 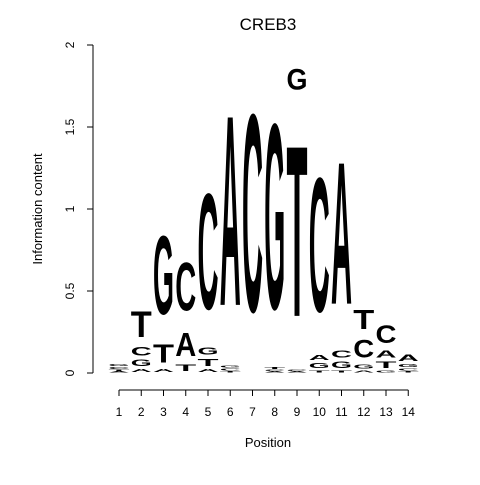 What do you see at coordinates (252, 412) in the screenshot?
I see `x-tick-label: 7` at bounding box center [252, 412].